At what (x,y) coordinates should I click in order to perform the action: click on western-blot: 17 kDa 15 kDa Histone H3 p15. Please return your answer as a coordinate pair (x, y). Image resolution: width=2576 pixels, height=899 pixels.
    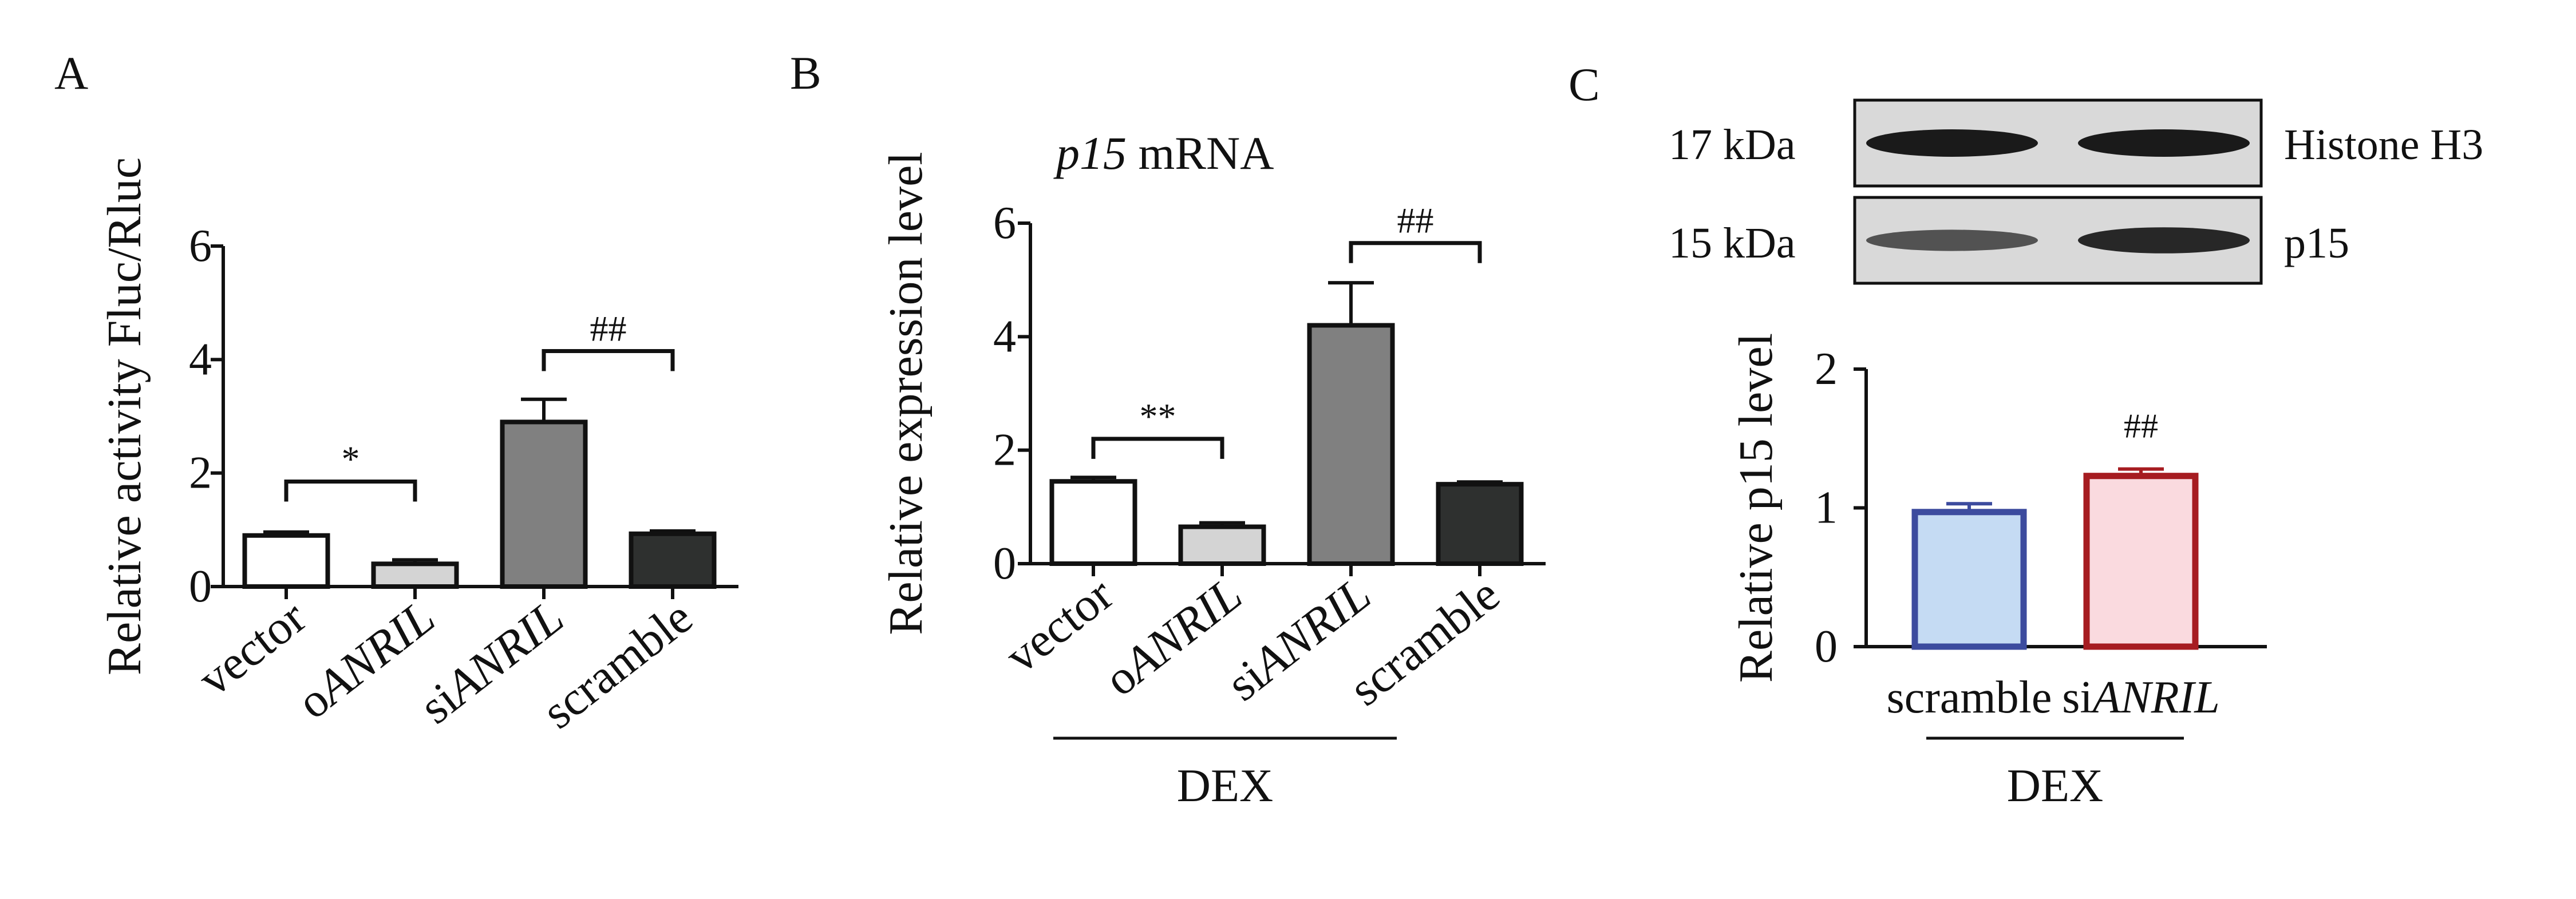
    Looking at the image, I should click on (2076, 191).